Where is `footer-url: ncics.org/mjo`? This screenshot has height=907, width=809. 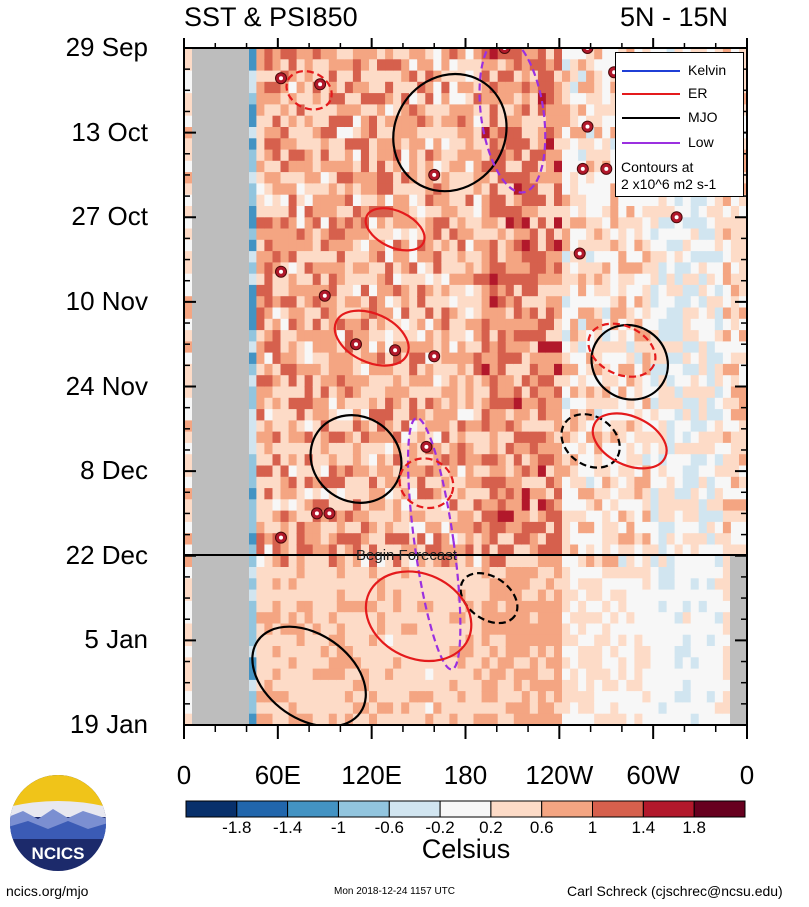
footer-url: ncics.org/mjo is located at coordinates (47, 891).